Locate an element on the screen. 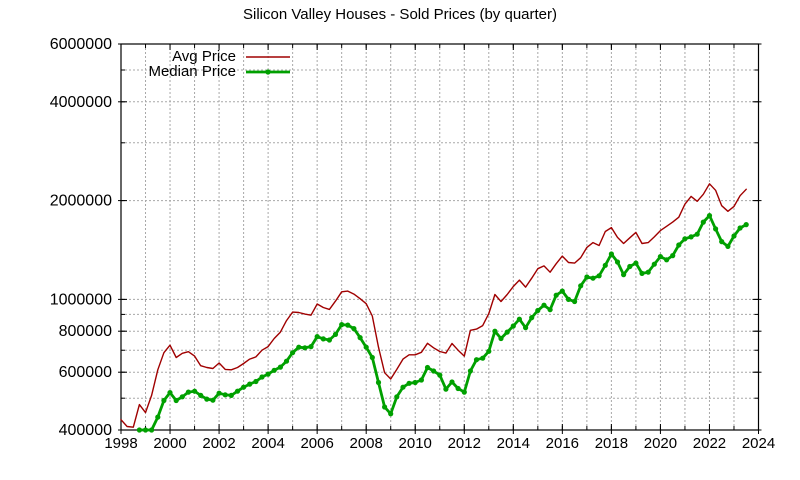  legend: Avg Price Median Price is located at coordinates (206, 64).